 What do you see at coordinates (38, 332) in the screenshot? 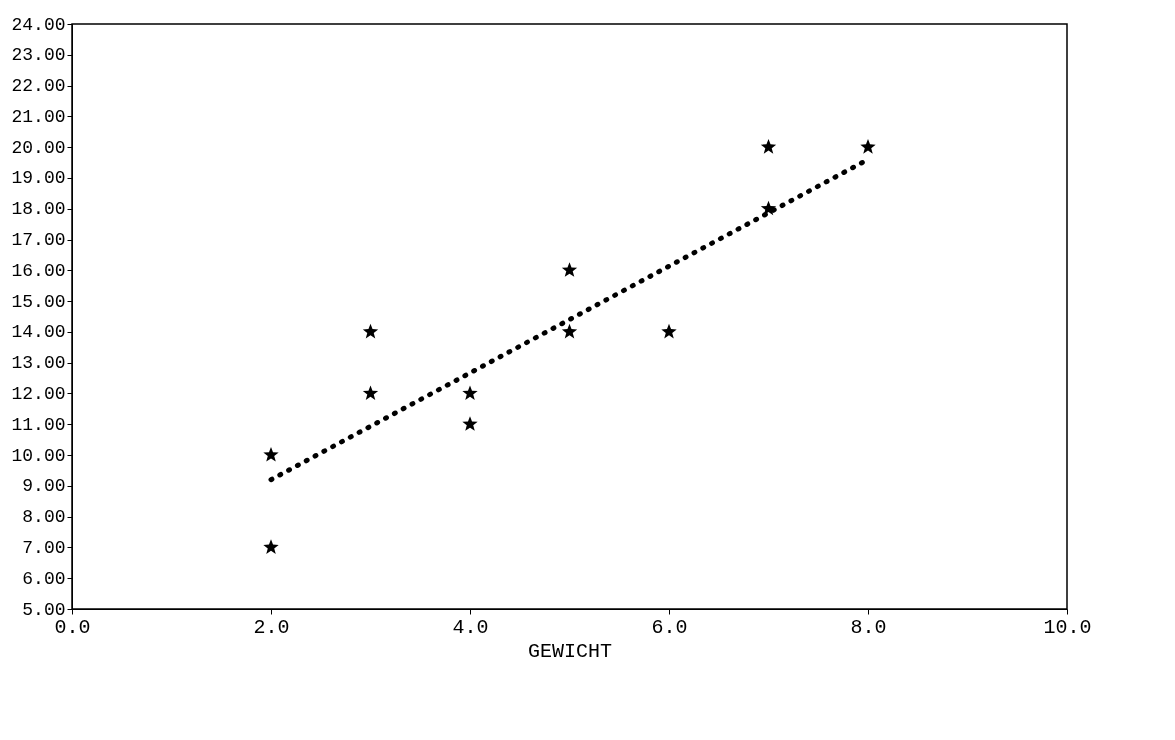
I see `y-tick-label: 14.00` at bounding box center [38, 332].